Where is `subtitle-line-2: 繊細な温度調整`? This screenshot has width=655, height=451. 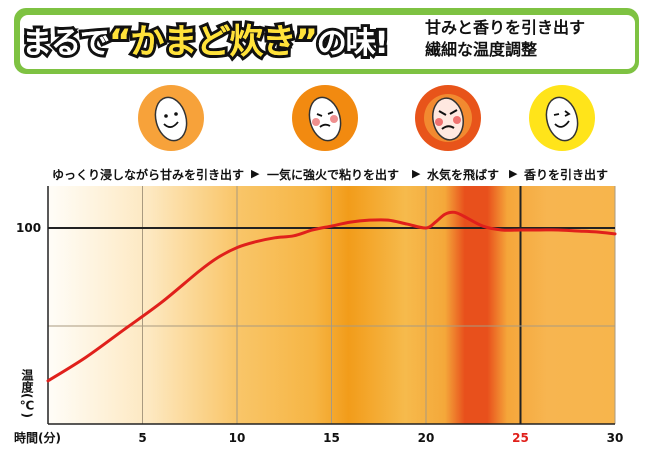 subtitle-line-2: 繊細な温度調整 is located at coordinates (481, 49).